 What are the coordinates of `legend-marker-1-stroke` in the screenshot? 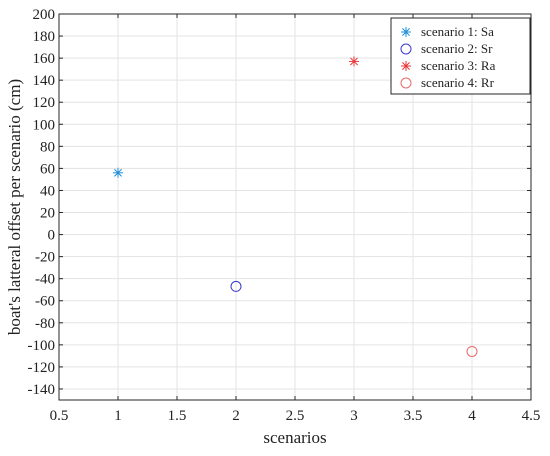 It's located at (406, 32).